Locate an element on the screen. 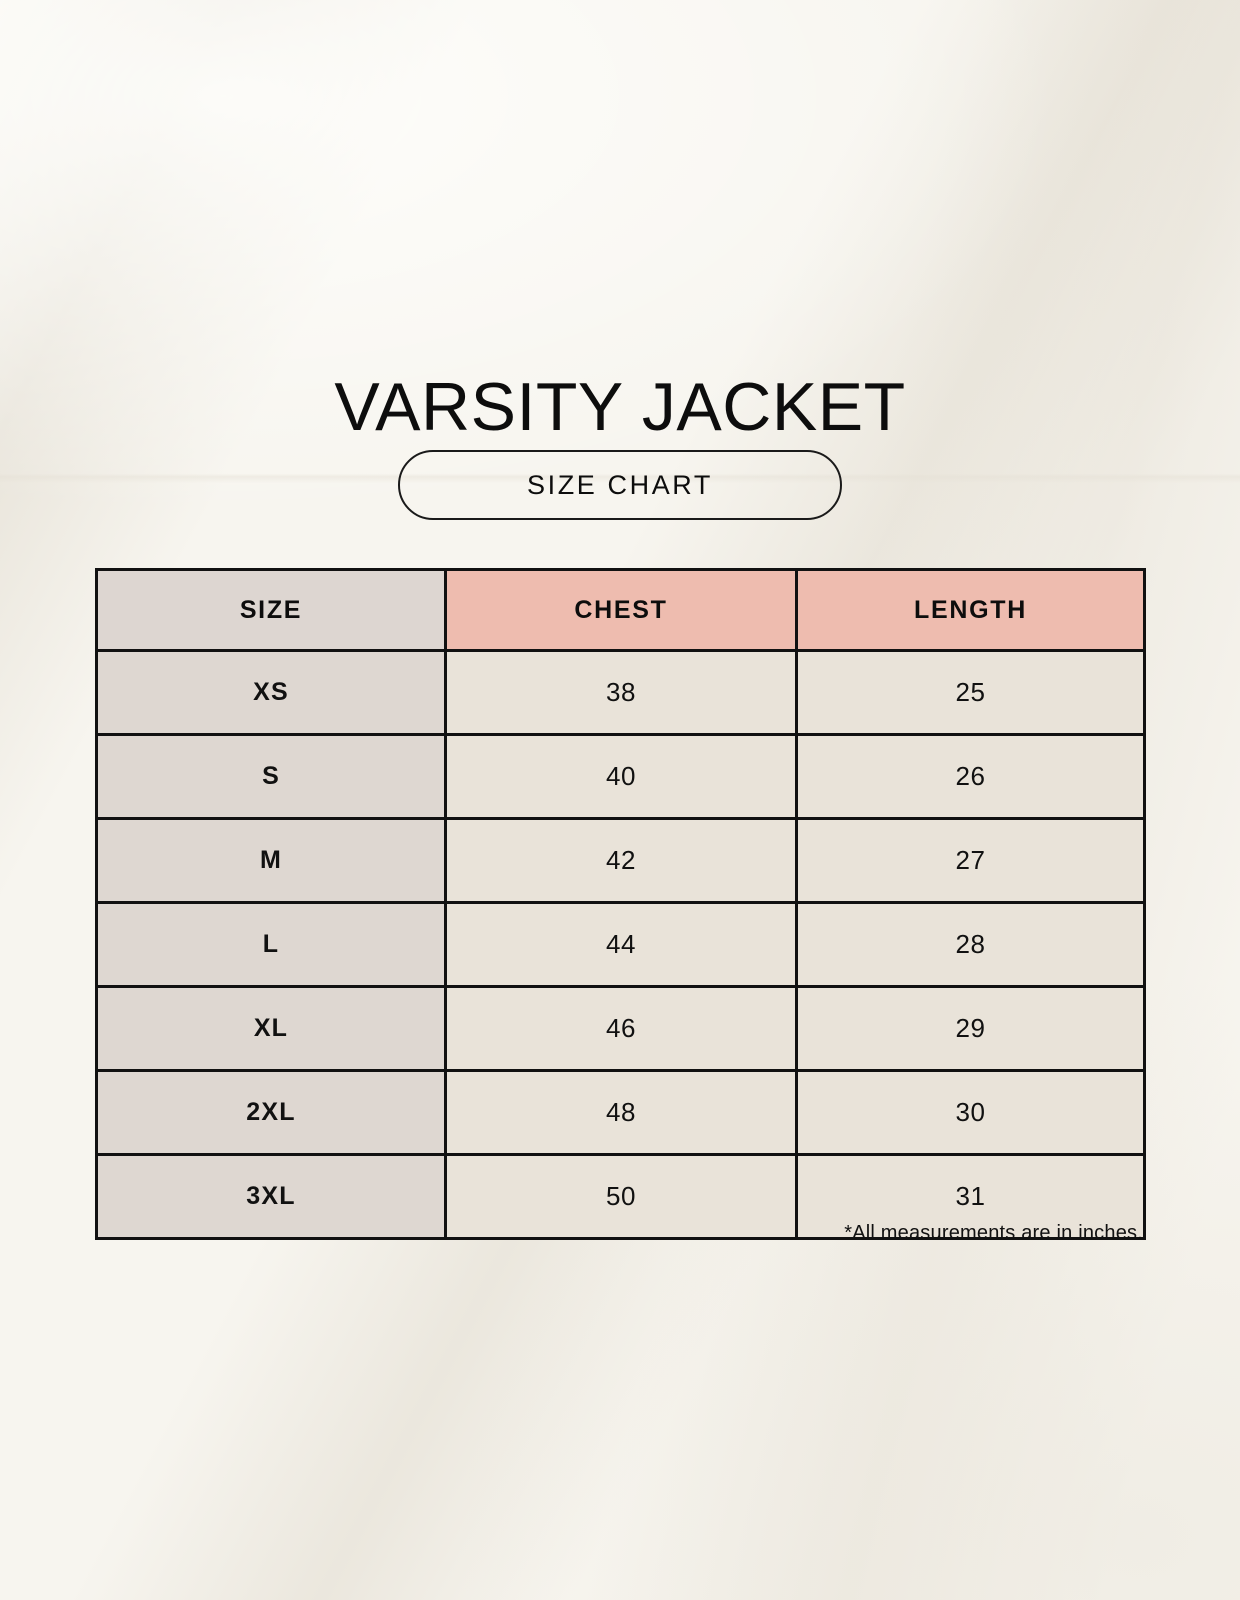 The height and width of the screenshot is (1600, 1240). cell-length: 25 is located at coordinates (970, 692).